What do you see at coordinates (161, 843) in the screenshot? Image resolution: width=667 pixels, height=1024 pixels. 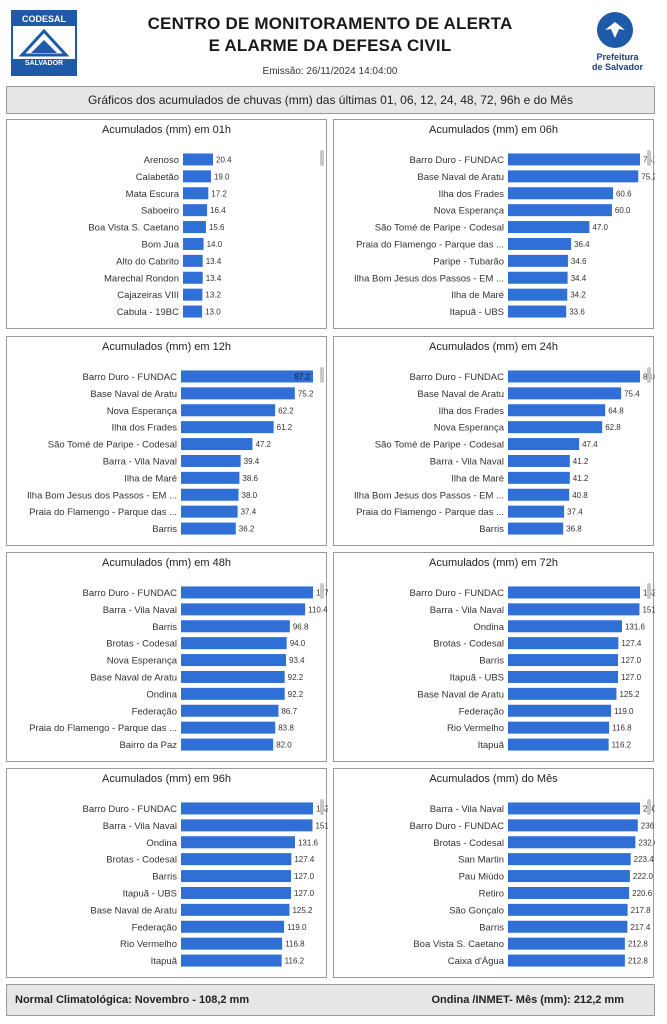 I see `category-label: Ondina` at bounding box center [161, 843].